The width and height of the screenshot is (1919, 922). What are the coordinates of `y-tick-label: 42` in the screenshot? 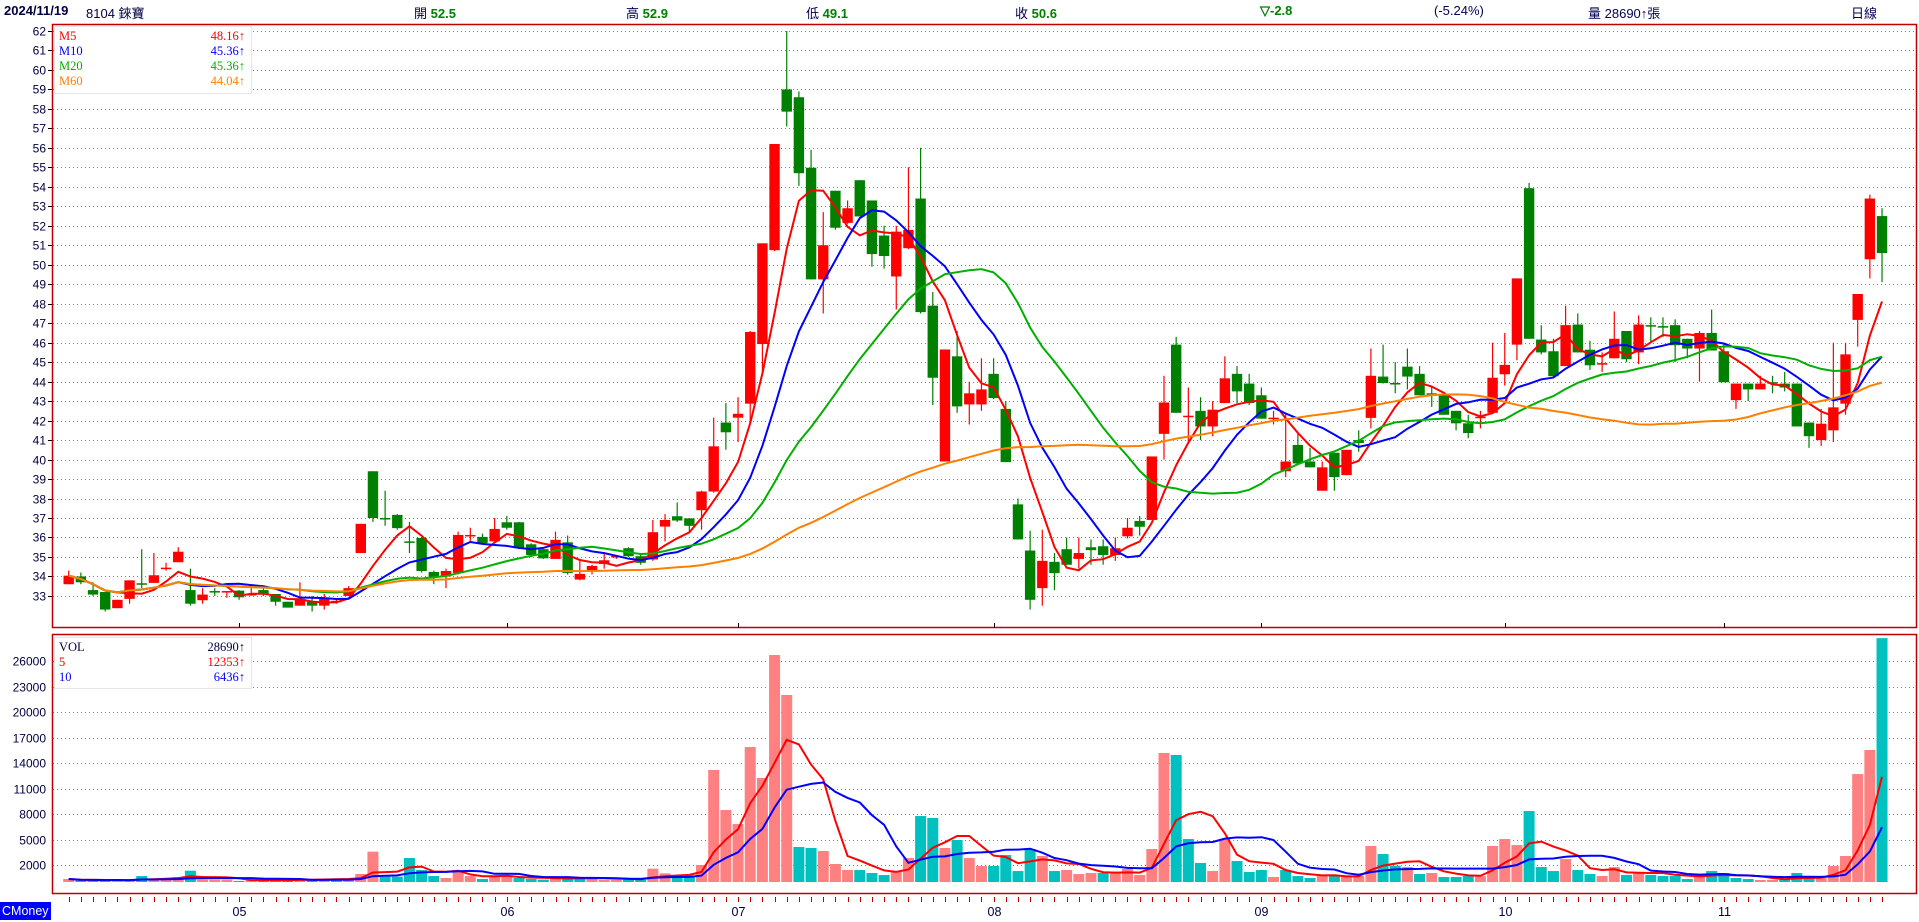 It's located at (40, 422).